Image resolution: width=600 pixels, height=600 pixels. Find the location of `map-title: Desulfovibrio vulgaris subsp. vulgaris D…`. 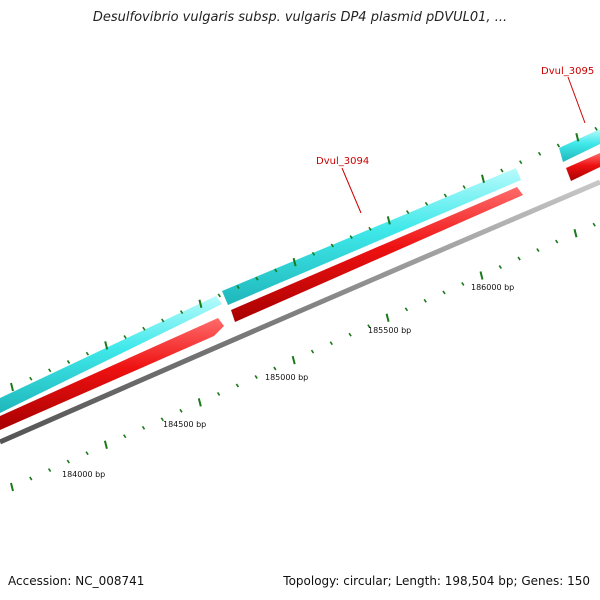

map-title: Desulfovibrio vulgaris subsp. vulgaris D… is located at coordinates (300, 17).